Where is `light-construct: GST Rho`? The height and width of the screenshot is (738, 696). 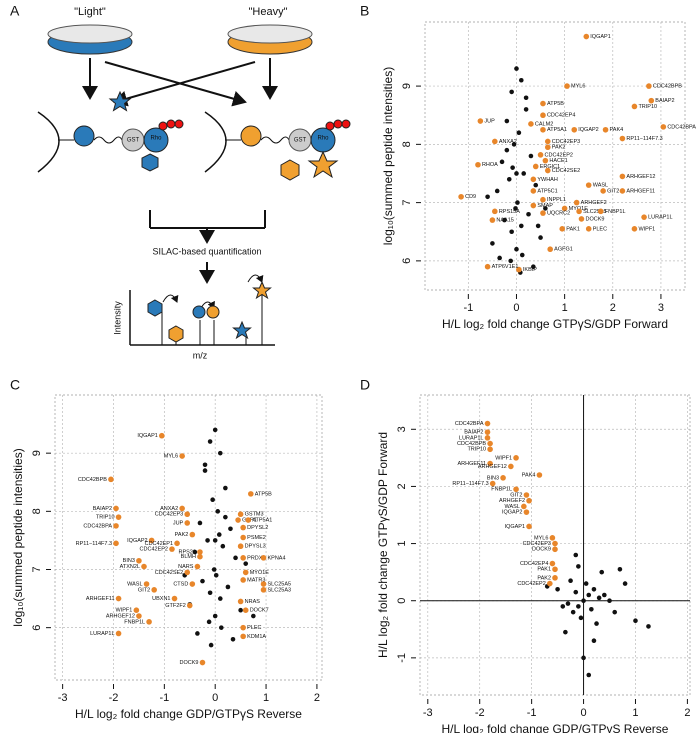
light-construct: GST Rho is located at coordinates (110, 142).